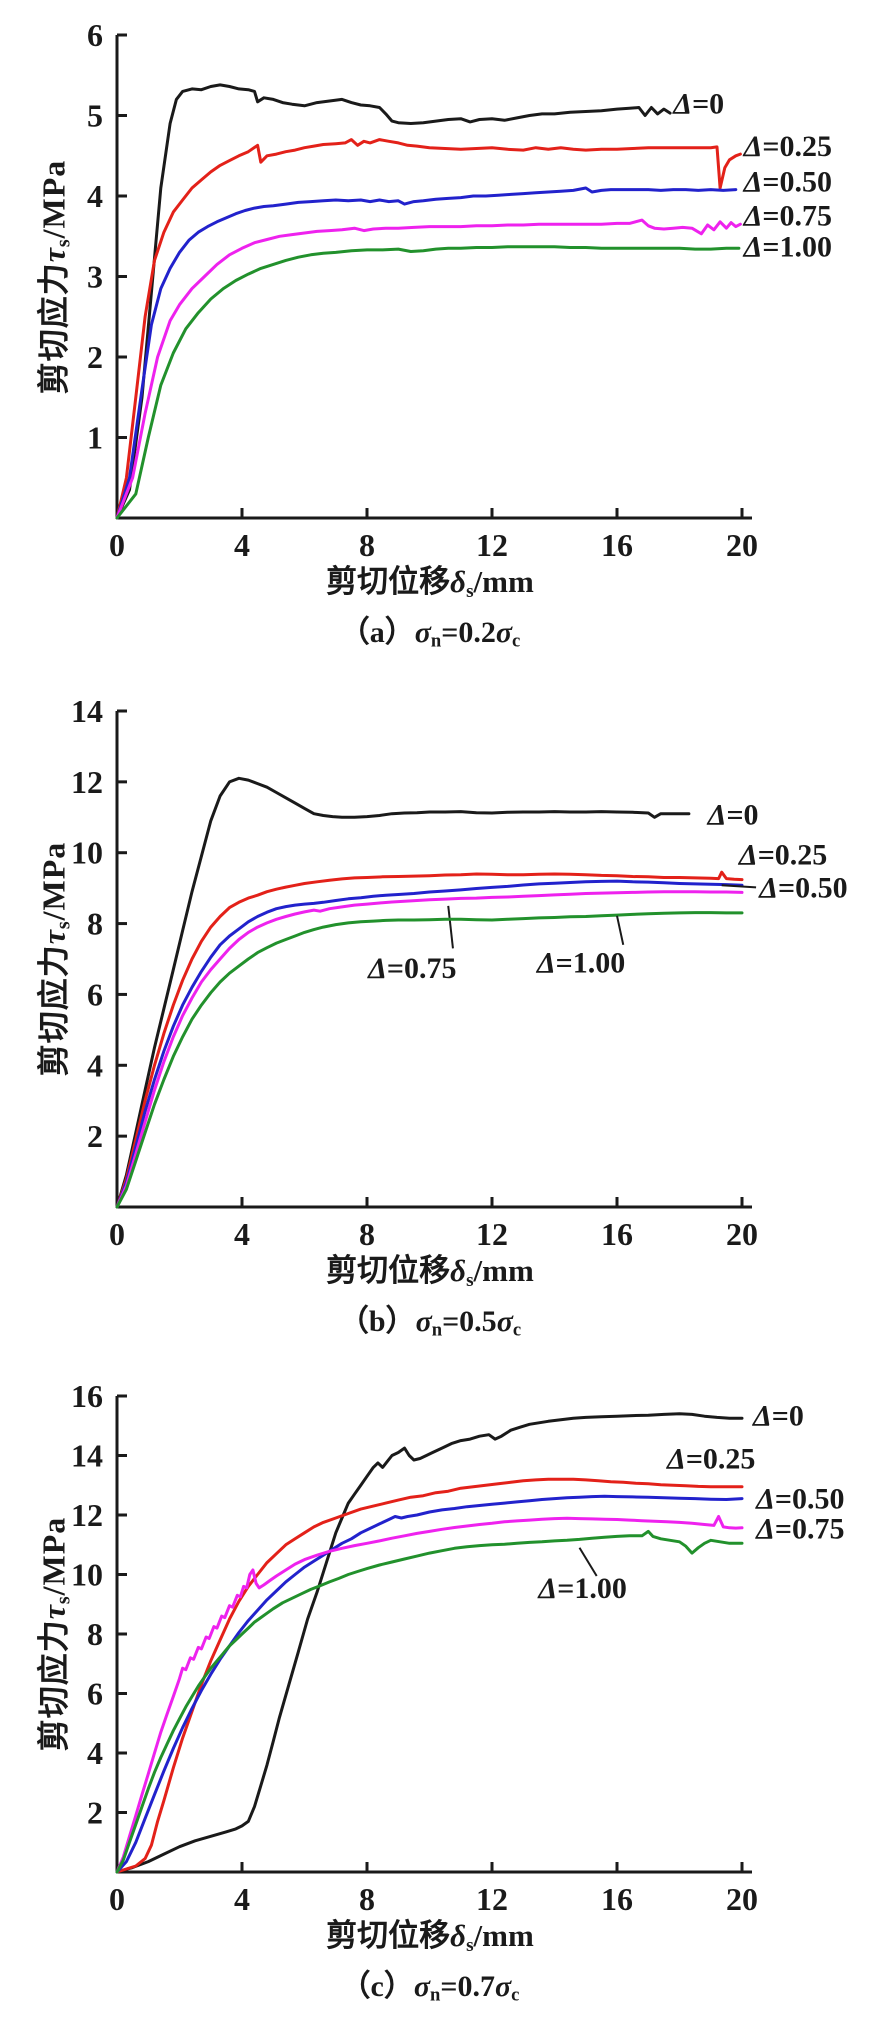 This screenshot has width=880, height=2034. I want to click on y-tick-label: 3, so click(95, 277).